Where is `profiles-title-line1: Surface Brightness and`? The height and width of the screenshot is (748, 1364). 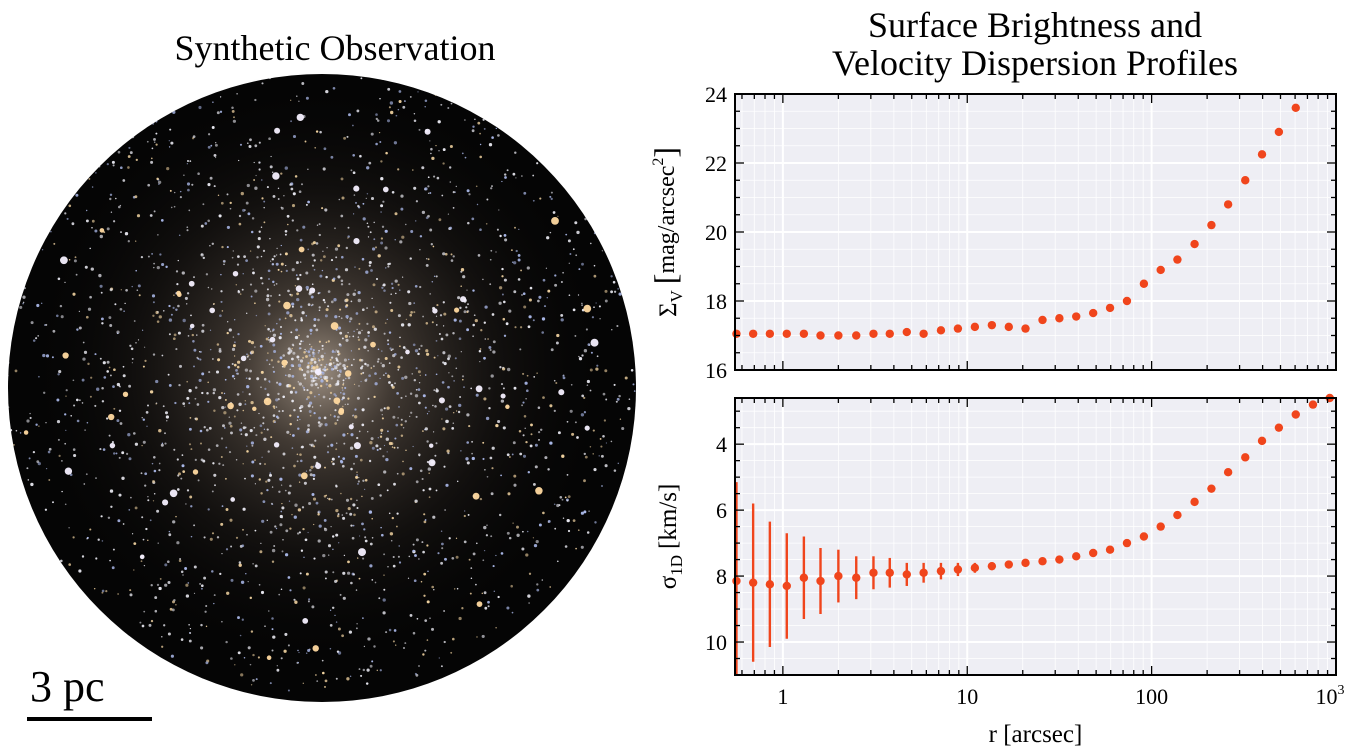 profiles-title-line1: Surface Brightness and is located at coordinates (1035, 25).